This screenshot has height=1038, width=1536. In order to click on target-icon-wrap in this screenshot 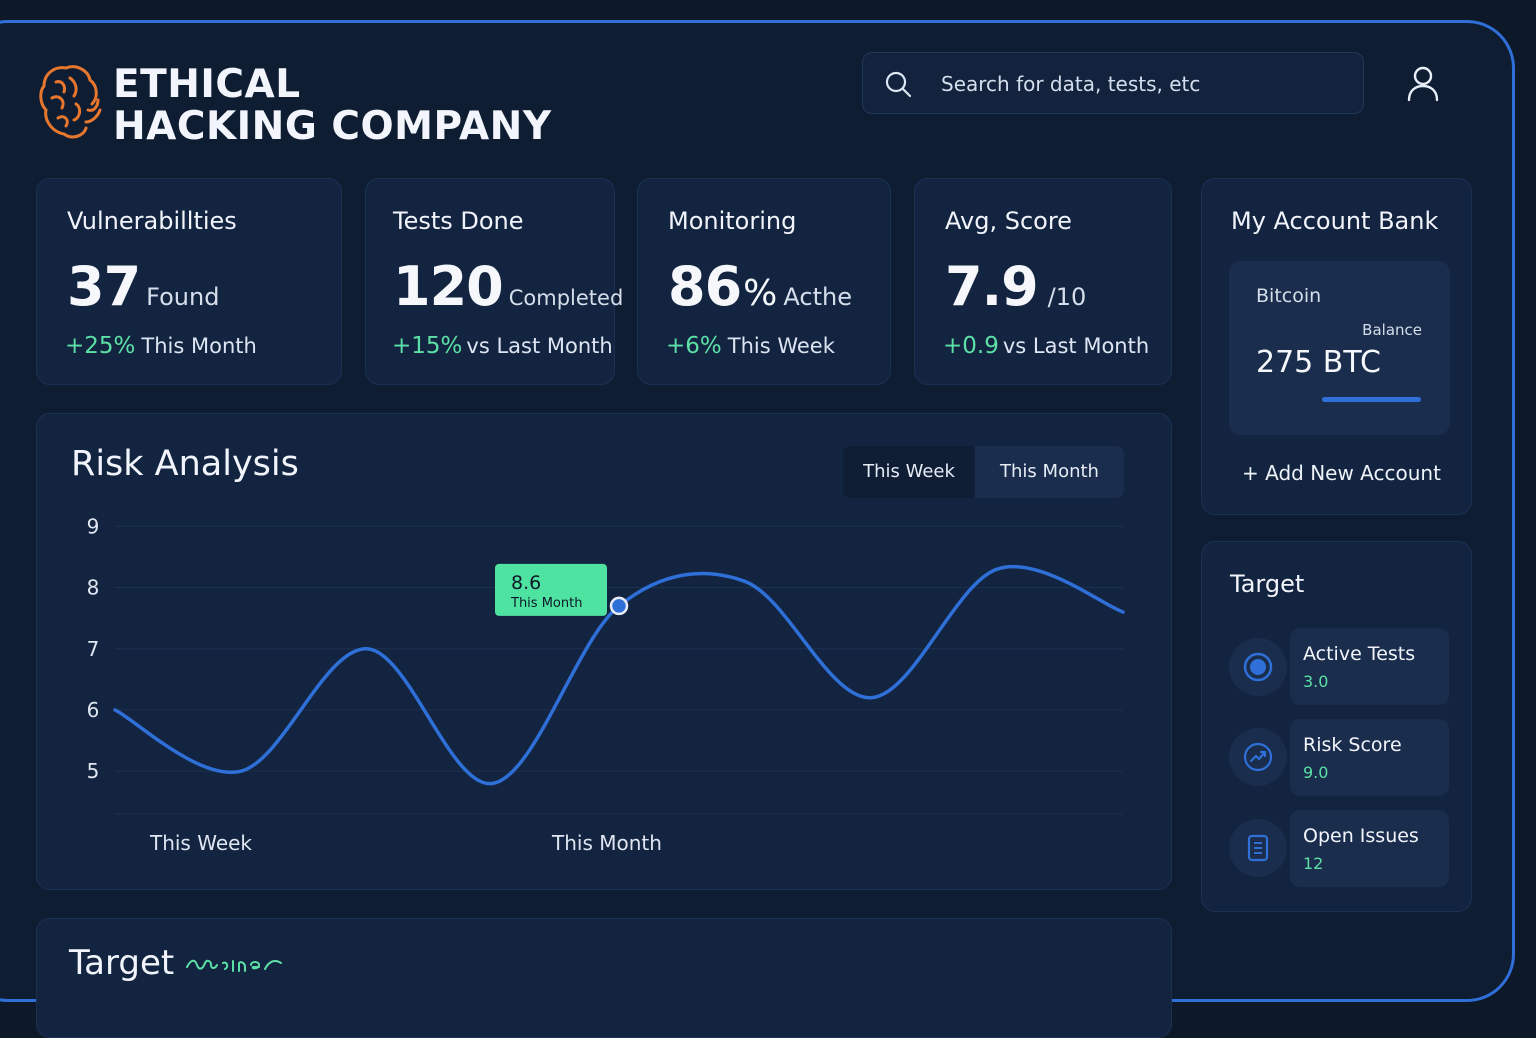, I will do `click(1258, 667)`.